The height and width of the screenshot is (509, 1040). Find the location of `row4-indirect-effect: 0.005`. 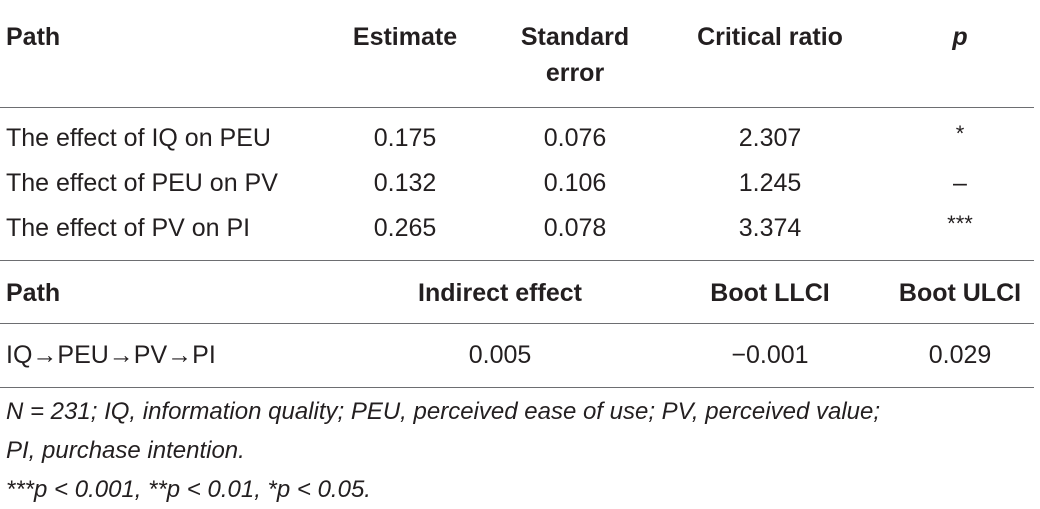

row4-indirect-effect: 0.005 is located at coordinates (500, 355).